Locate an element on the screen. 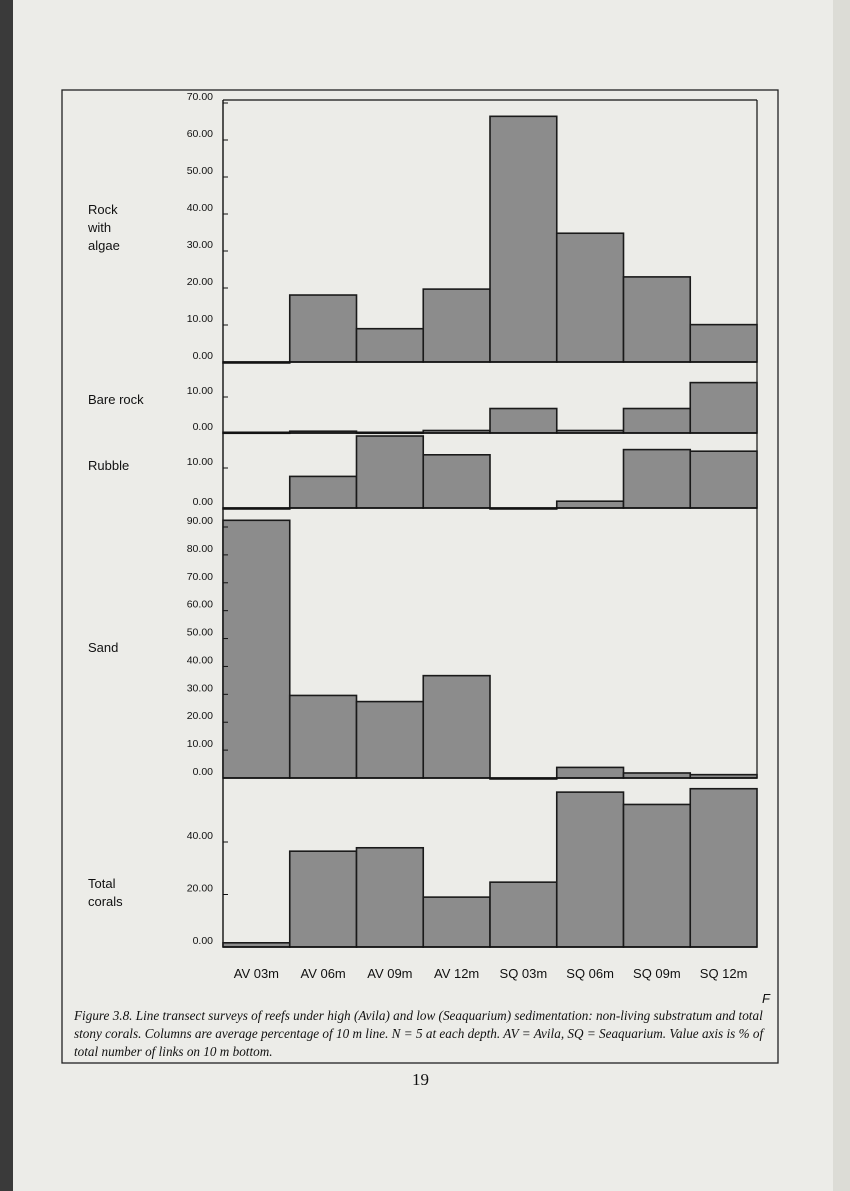 This screenshot has height=1191, width=850. bar-av-03m is located at coordinates (256, 649).